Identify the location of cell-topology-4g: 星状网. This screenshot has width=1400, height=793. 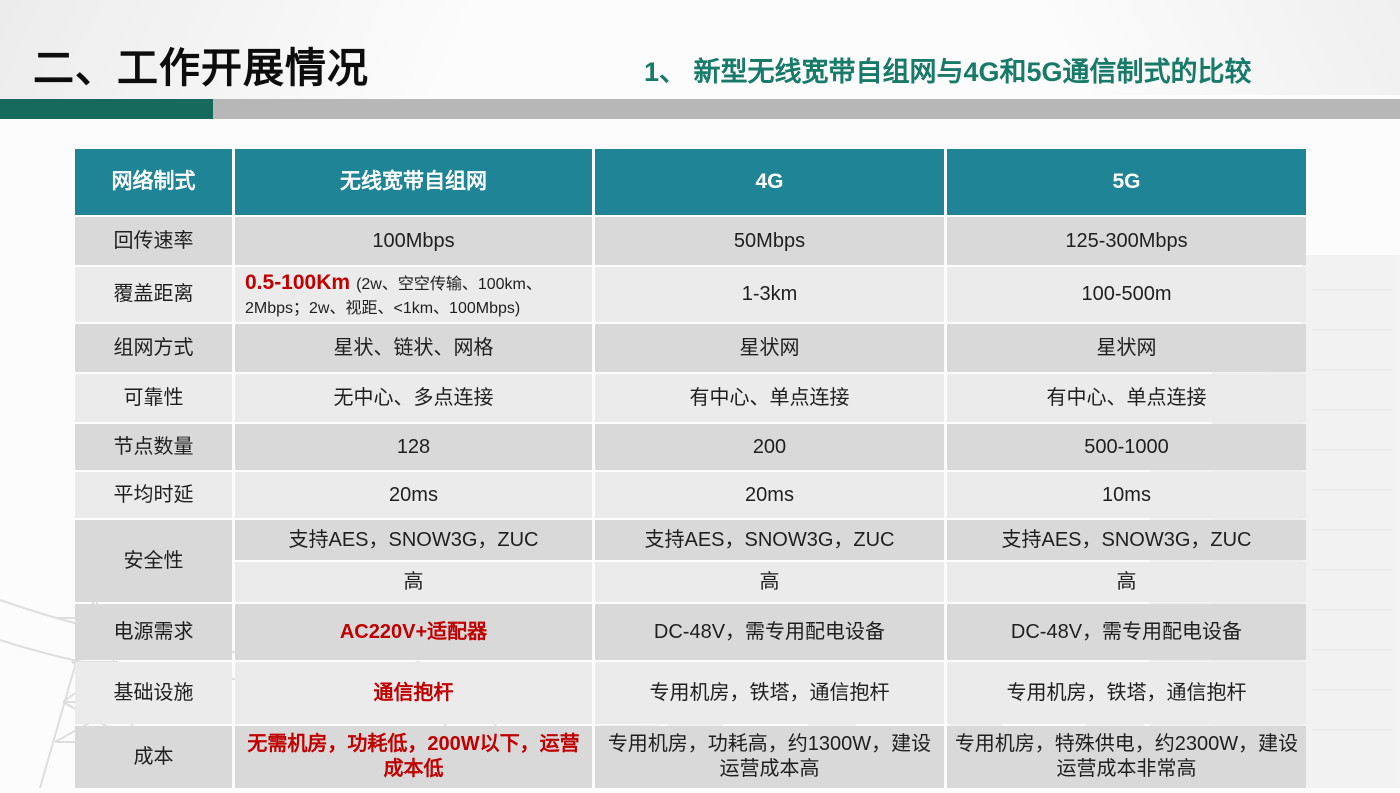
(769, 348).